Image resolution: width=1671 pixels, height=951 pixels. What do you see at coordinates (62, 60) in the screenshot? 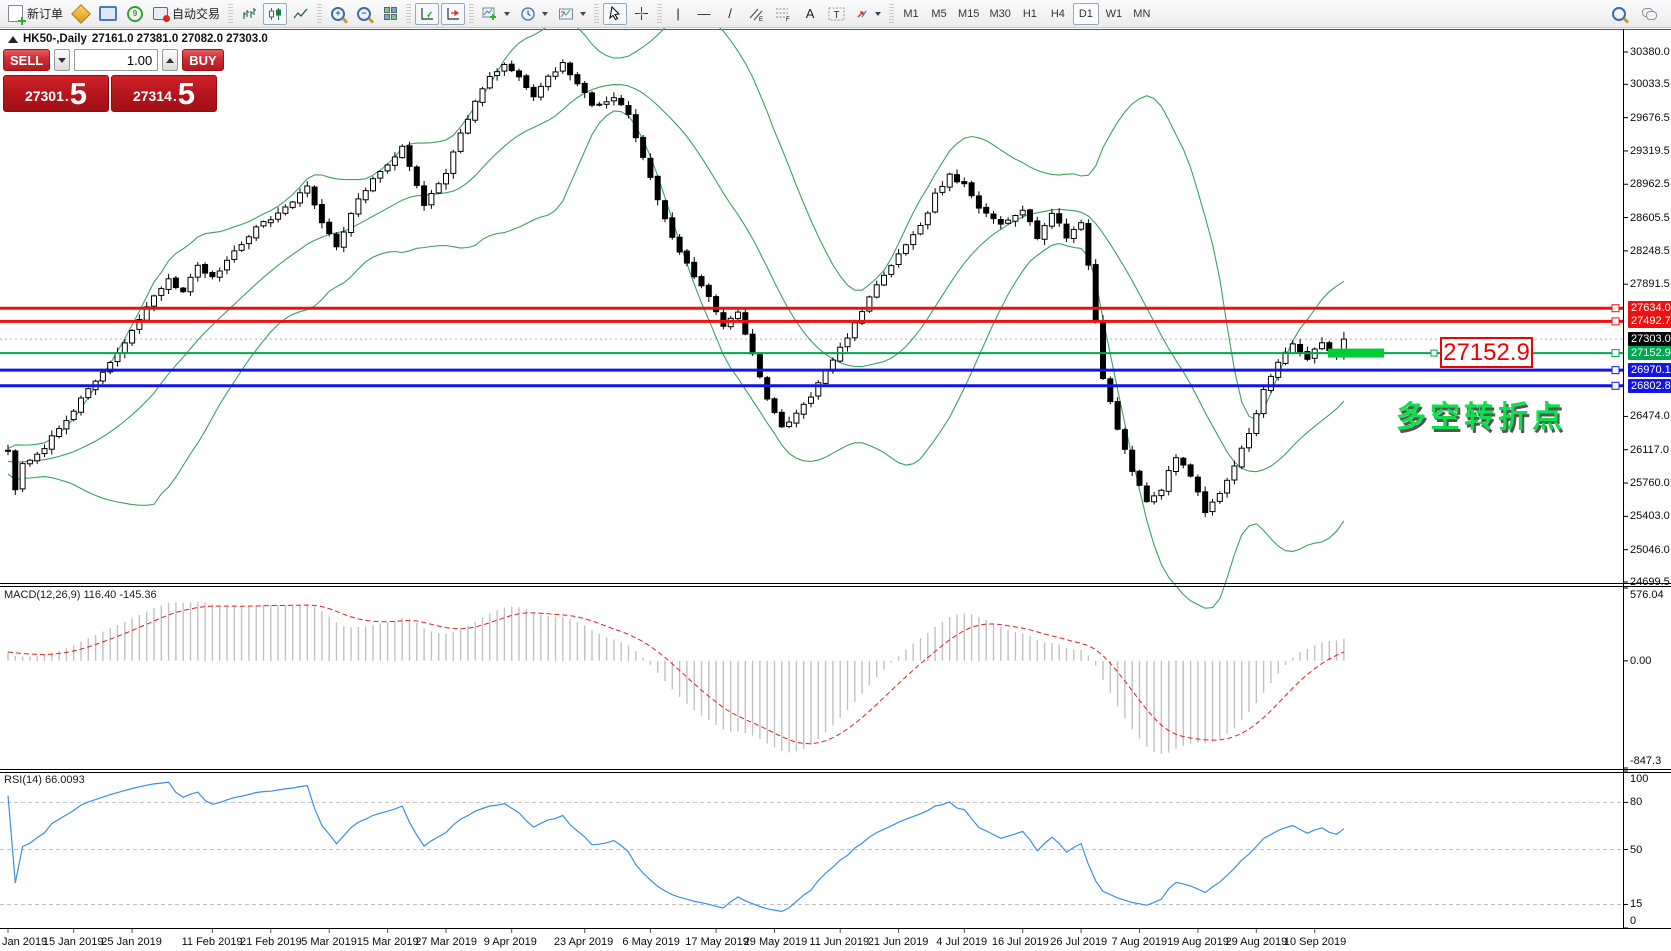
I see `volume-decrease-button` at bounding box center [62, 60].